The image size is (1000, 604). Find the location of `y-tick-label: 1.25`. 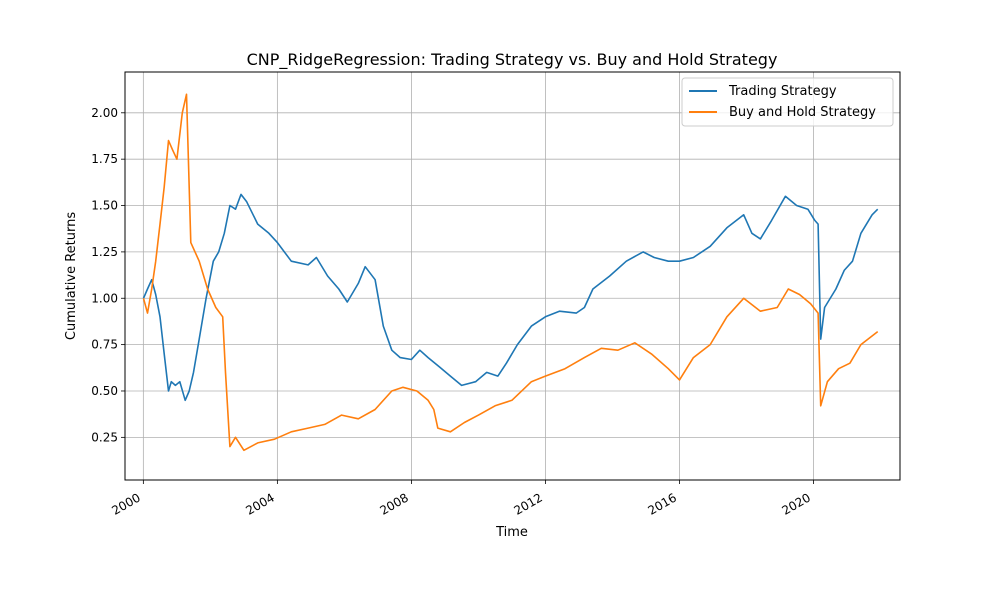

y-tick-label: 1.25 is located at coordinates (104, 252).